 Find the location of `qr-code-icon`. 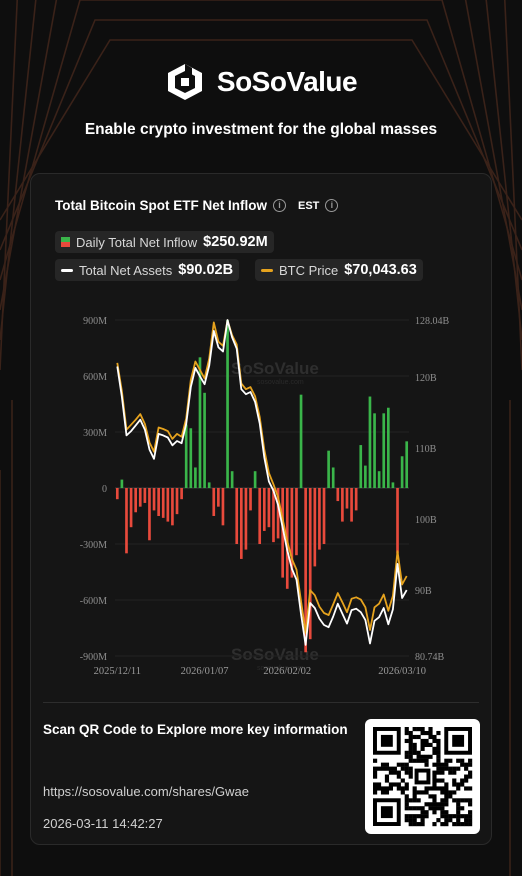

qr-code-icon is located at coordinates (423, 777).